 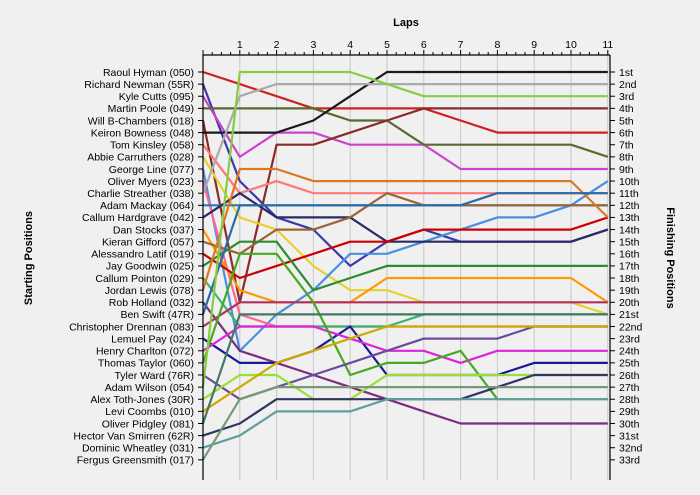 What do you see at coordinates (626, 133) in the screenshot?
I see `finish-label: 6th` at bounding box center [626, 133].